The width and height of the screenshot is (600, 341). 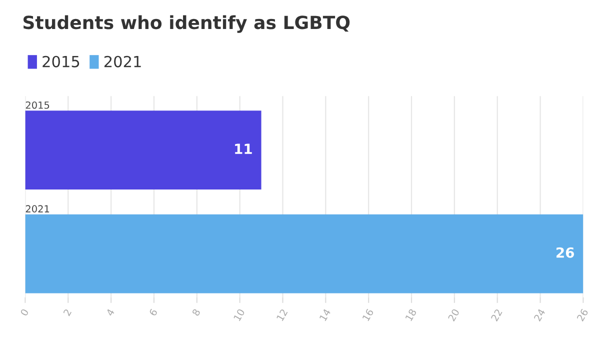 What do you see at coordinates (540, 315) in the screenshot?
I see `x-tick-label: 24` at bounding box center [540, 315].